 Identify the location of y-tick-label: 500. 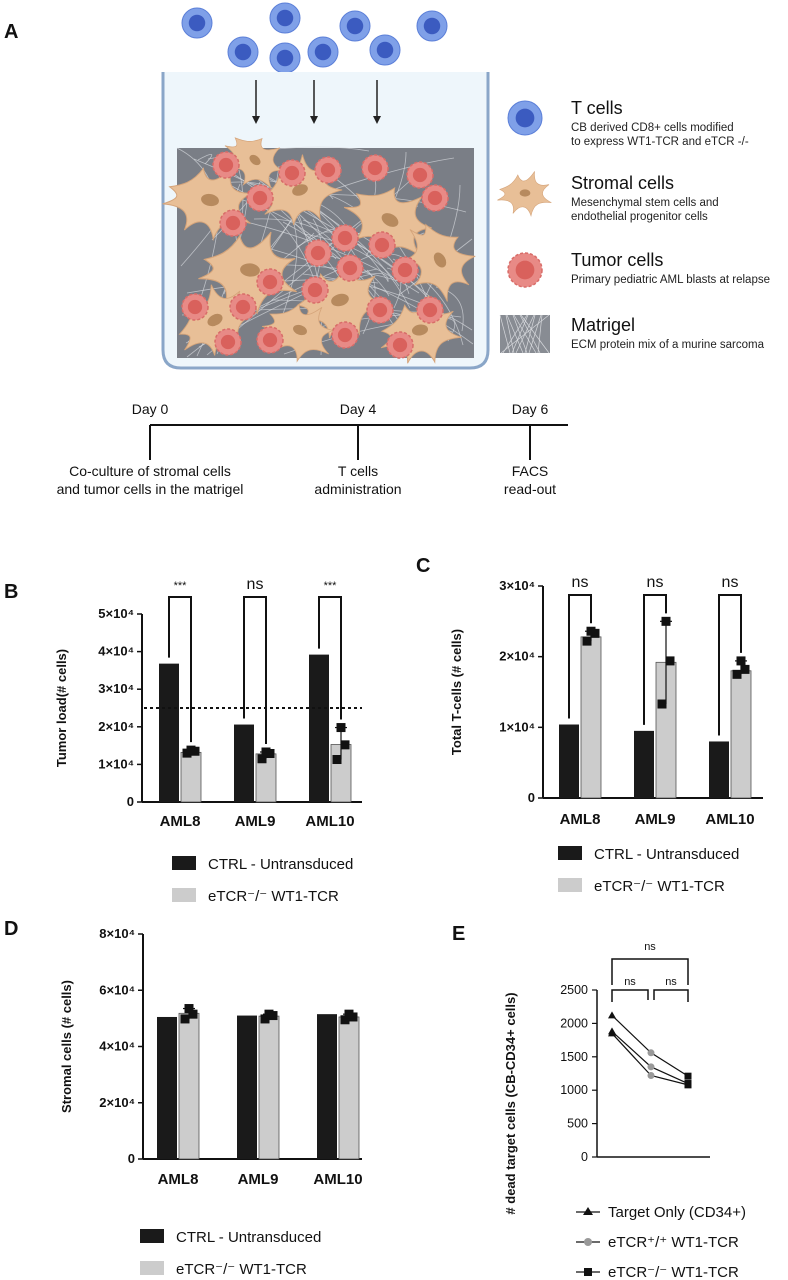
(577, 1124).